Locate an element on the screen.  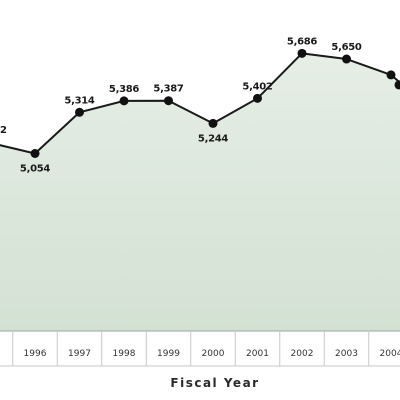
data-label: 5,386 is located at coordinates (124, 89).